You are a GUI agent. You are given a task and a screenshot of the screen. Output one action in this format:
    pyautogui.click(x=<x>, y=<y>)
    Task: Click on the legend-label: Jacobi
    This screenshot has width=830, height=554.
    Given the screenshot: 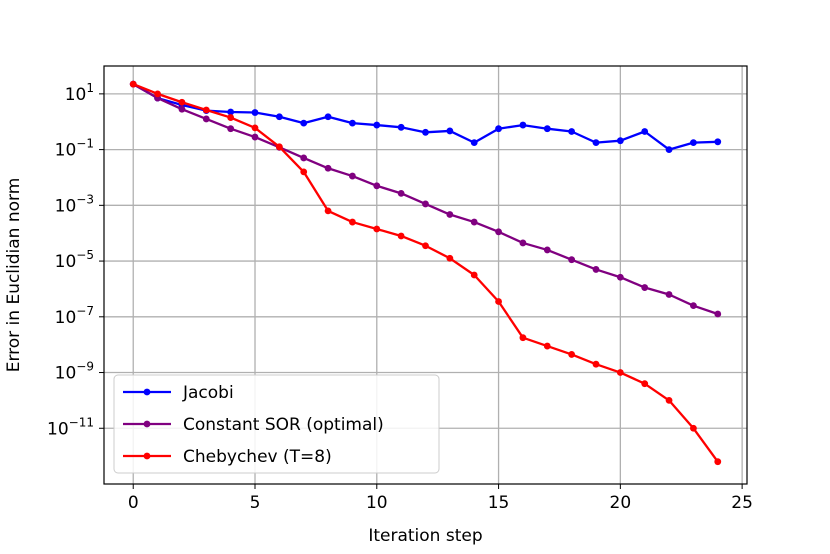 What is the action you would take?
    pyautogui.click(x=208, y=393)
    